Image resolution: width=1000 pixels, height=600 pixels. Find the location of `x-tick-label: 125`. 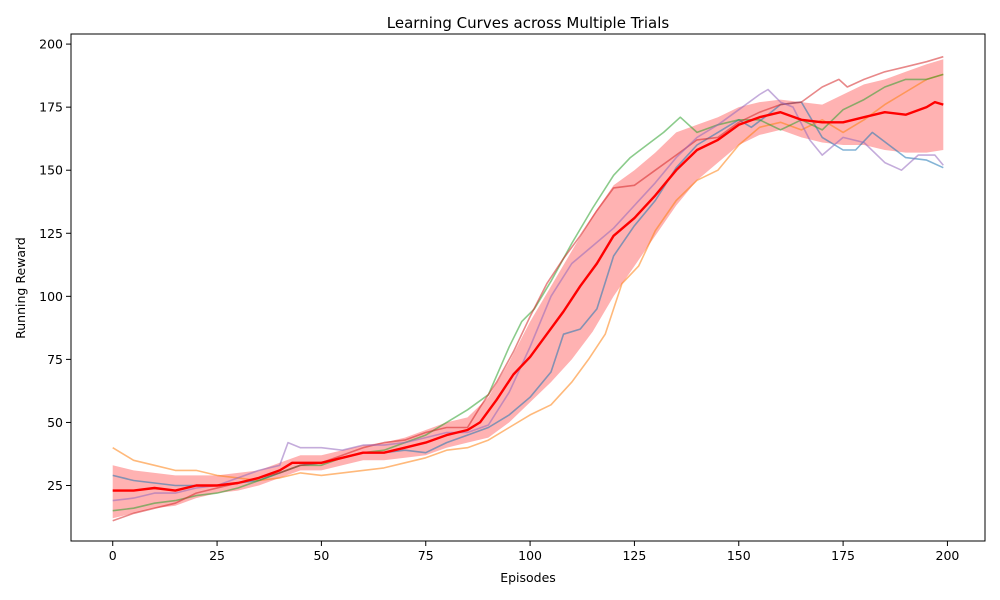

x-tick-label: 125 is located at coordinates (634, 555).